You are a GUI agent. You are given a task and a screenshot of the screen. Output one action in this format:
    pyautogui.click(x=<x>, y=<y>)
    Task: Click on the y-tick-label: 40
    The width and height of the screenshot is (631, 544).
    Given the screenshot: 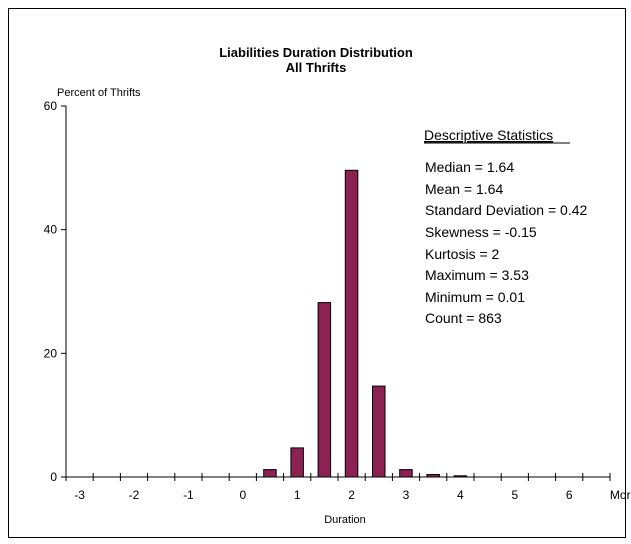 What is the action you would take?
    pyautogui.click(x=51, y=230)
    